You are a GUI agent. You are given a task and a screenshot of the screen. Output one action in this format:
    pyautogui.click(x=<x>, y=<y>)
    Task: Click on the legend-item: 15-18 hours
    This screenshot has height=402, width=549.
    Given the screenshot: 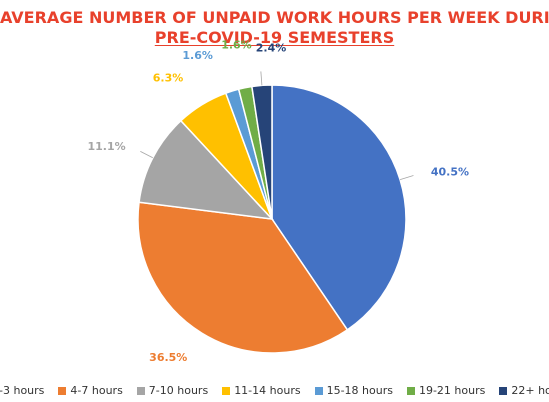 What is the action you would take?
    pyautogui.click(x=353, y=390)
    